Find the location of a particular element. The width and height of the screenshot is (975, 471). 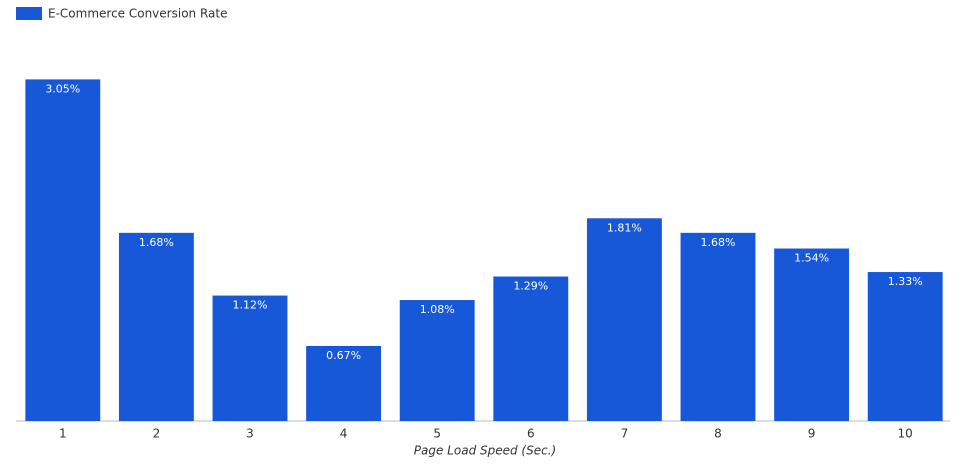

data-label: 1.81% is located at coordinates (624, 227).